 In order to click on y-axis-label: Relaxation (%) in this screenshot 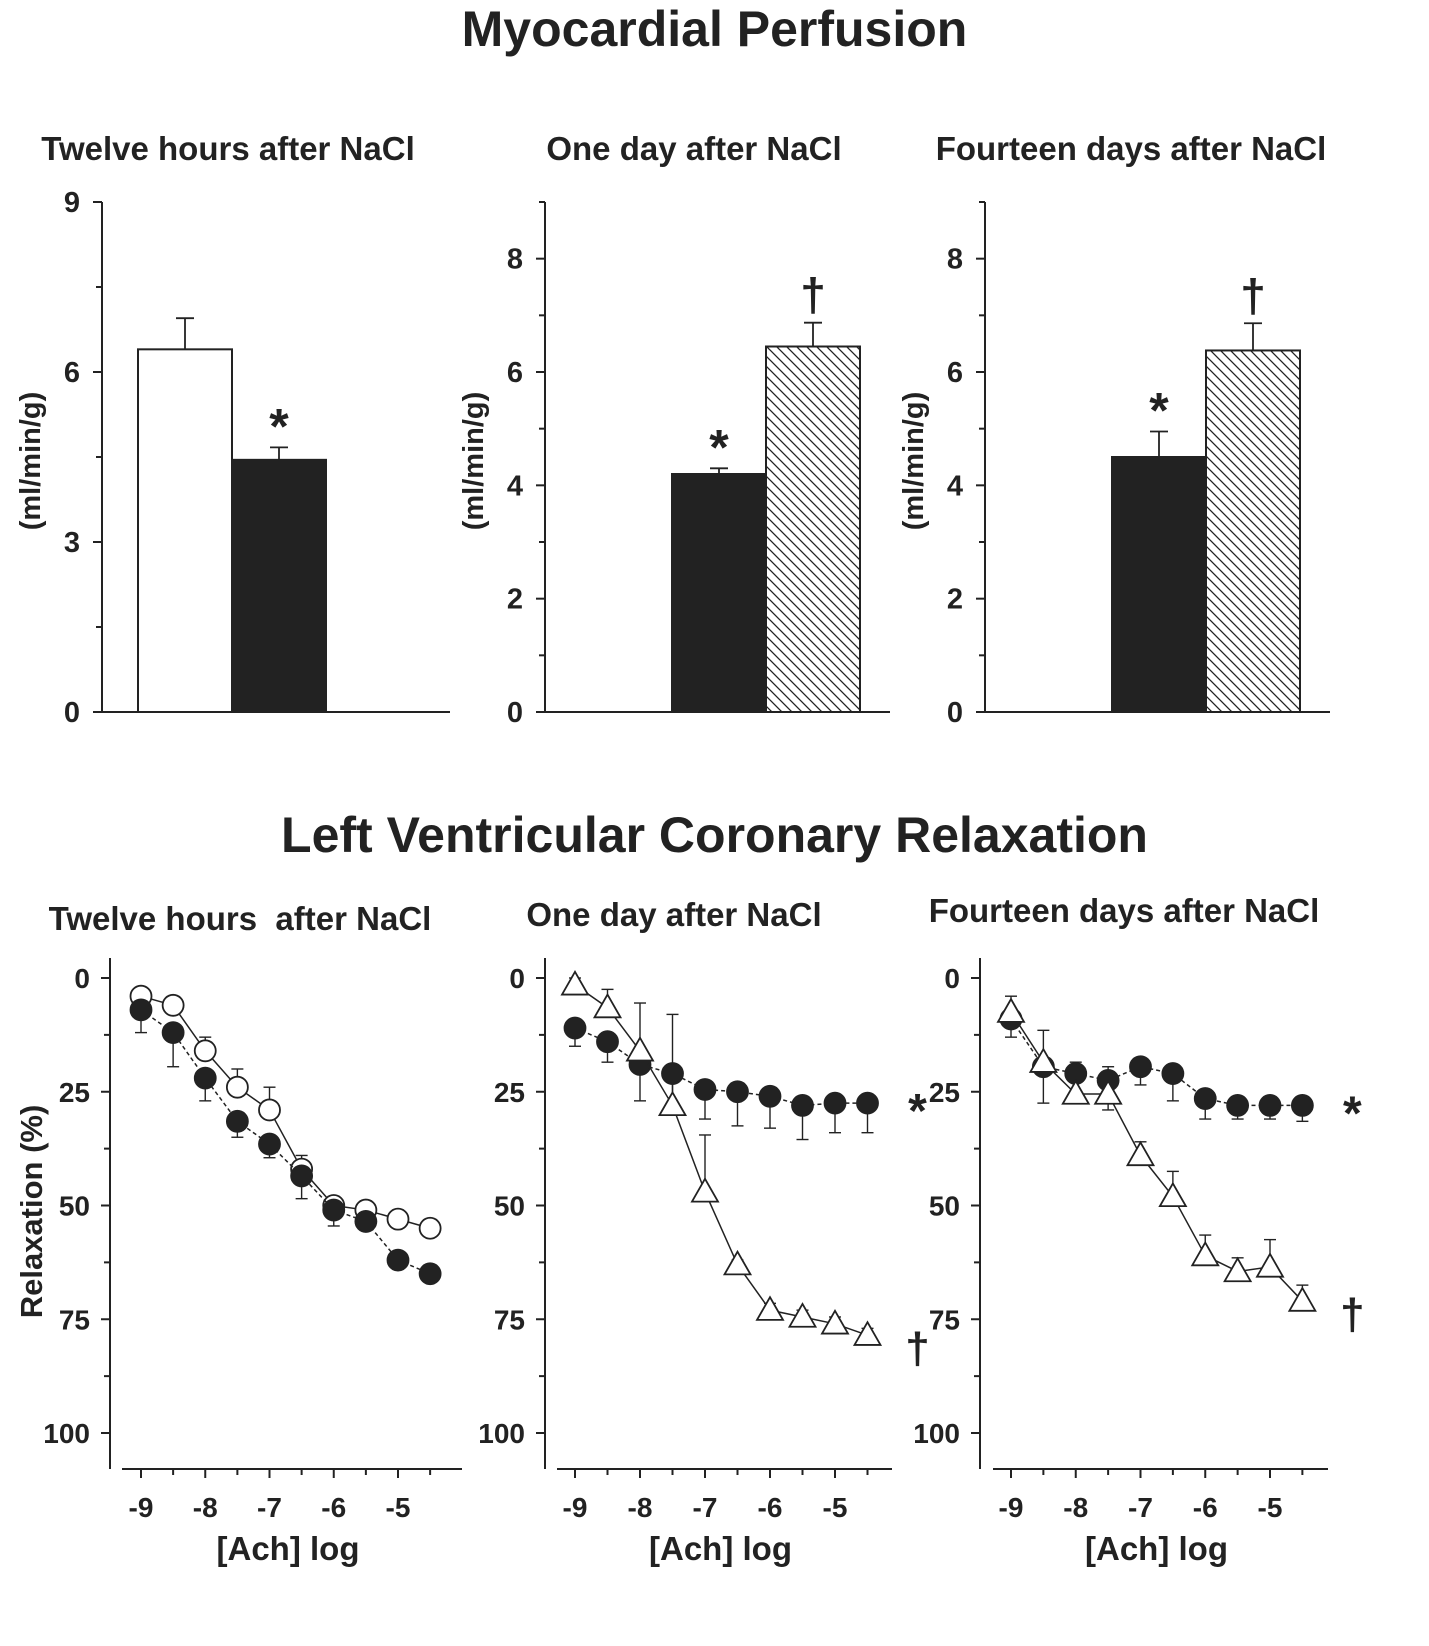, I will do `click(31, 1212)`.